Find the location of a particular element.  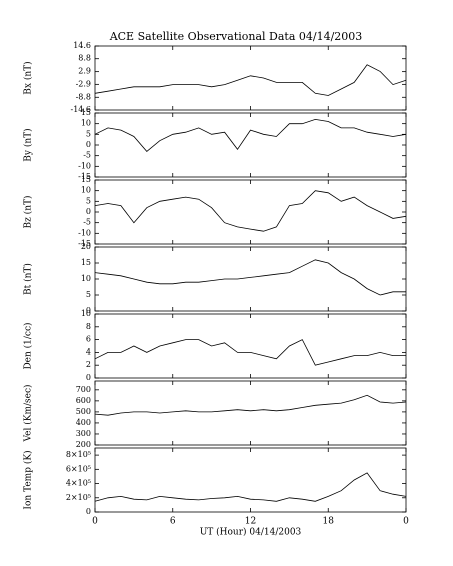

y-axis-label: Vel (Km/sec) is located at coordinates (28, 413).